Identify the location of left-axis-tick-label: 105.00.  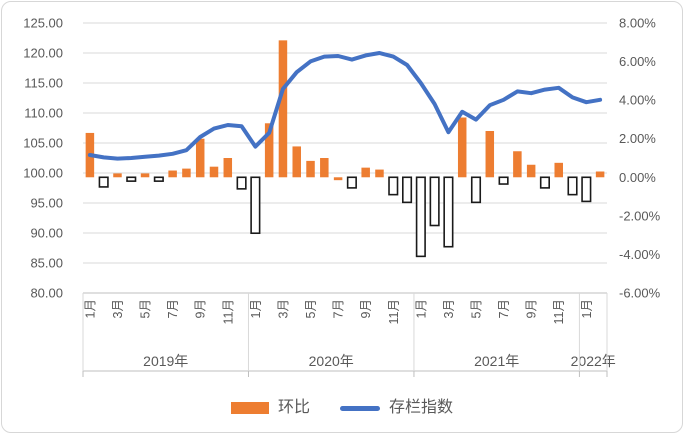
(43, 143).